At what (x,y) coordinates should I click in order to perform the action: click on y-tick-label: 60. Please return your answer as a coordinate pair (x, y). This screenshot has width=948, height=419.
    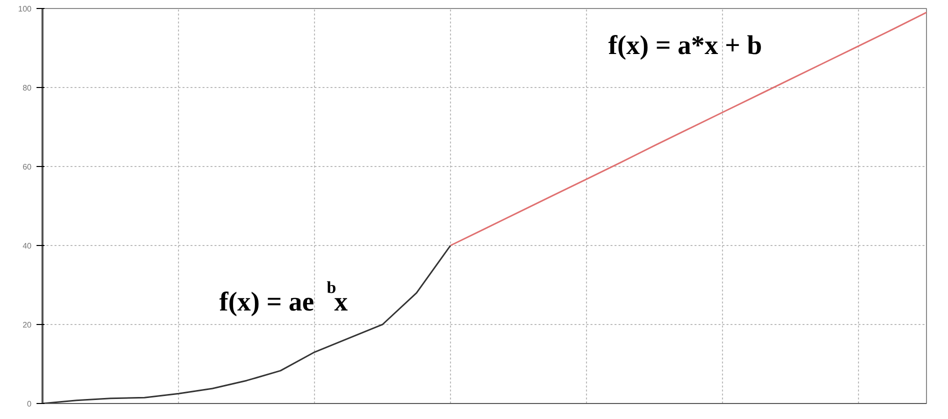
    Looking at the image, I should click on (27, 167).